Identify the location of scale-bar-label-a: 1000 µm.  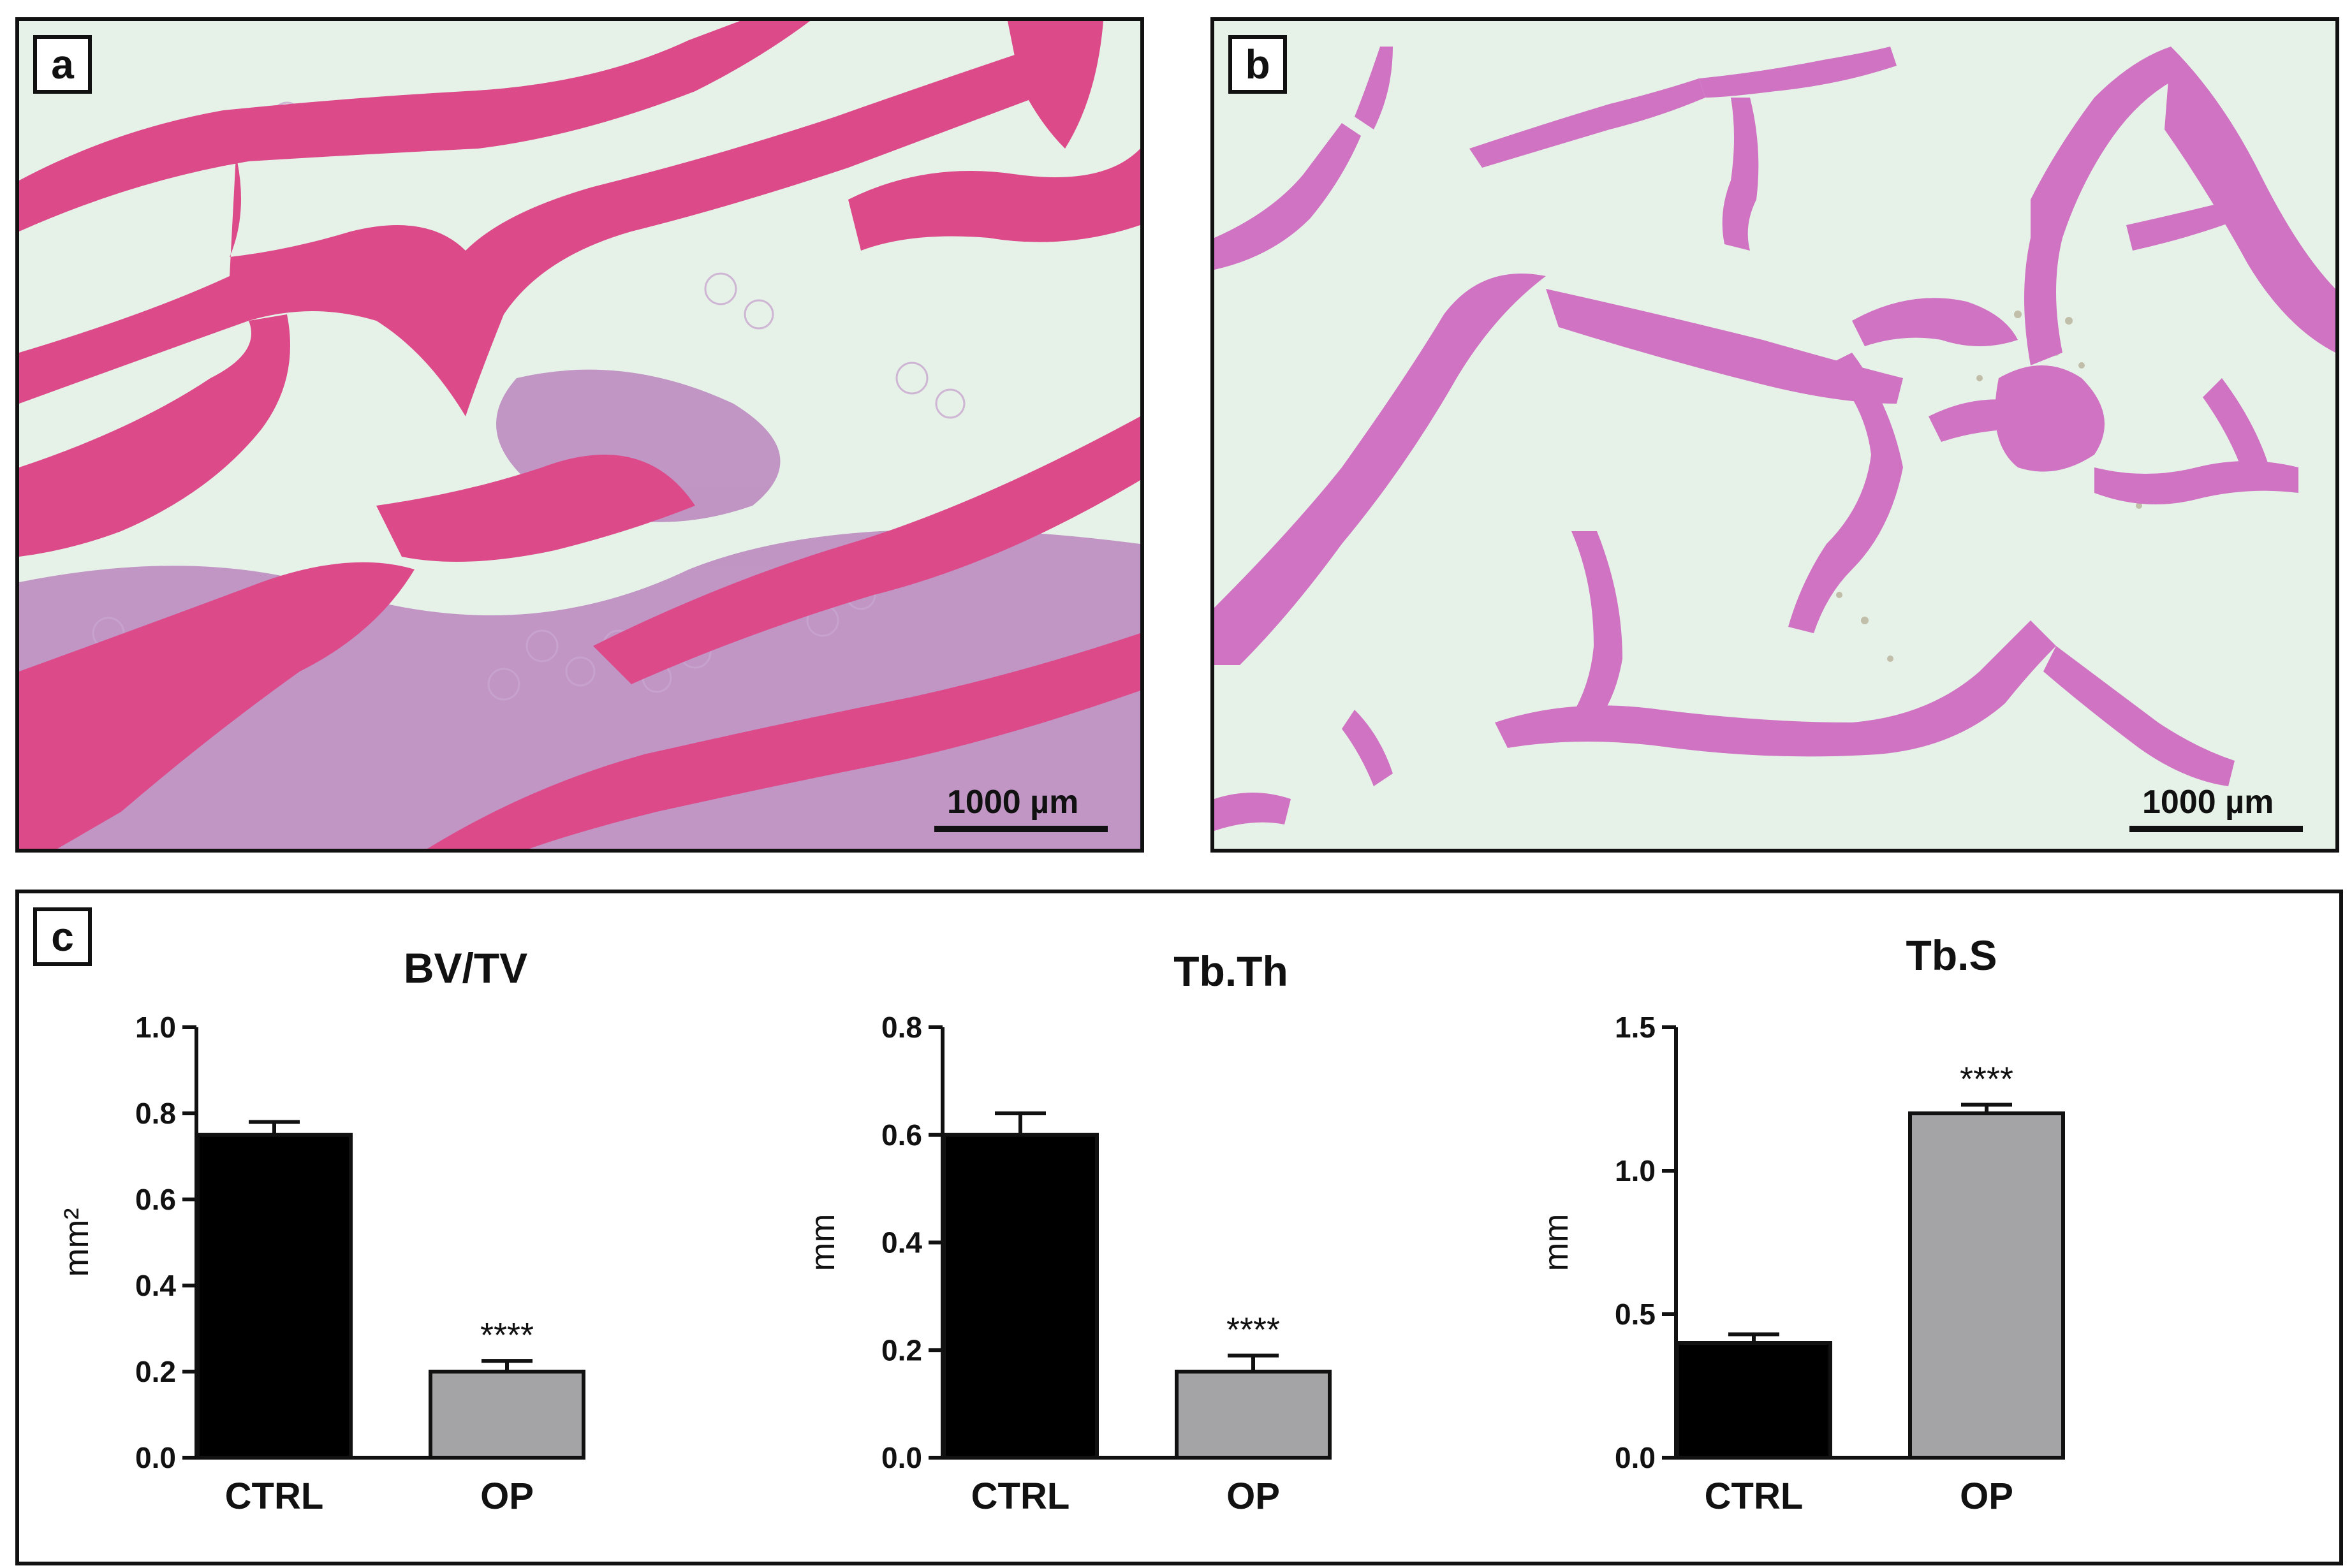
(1013, 802).